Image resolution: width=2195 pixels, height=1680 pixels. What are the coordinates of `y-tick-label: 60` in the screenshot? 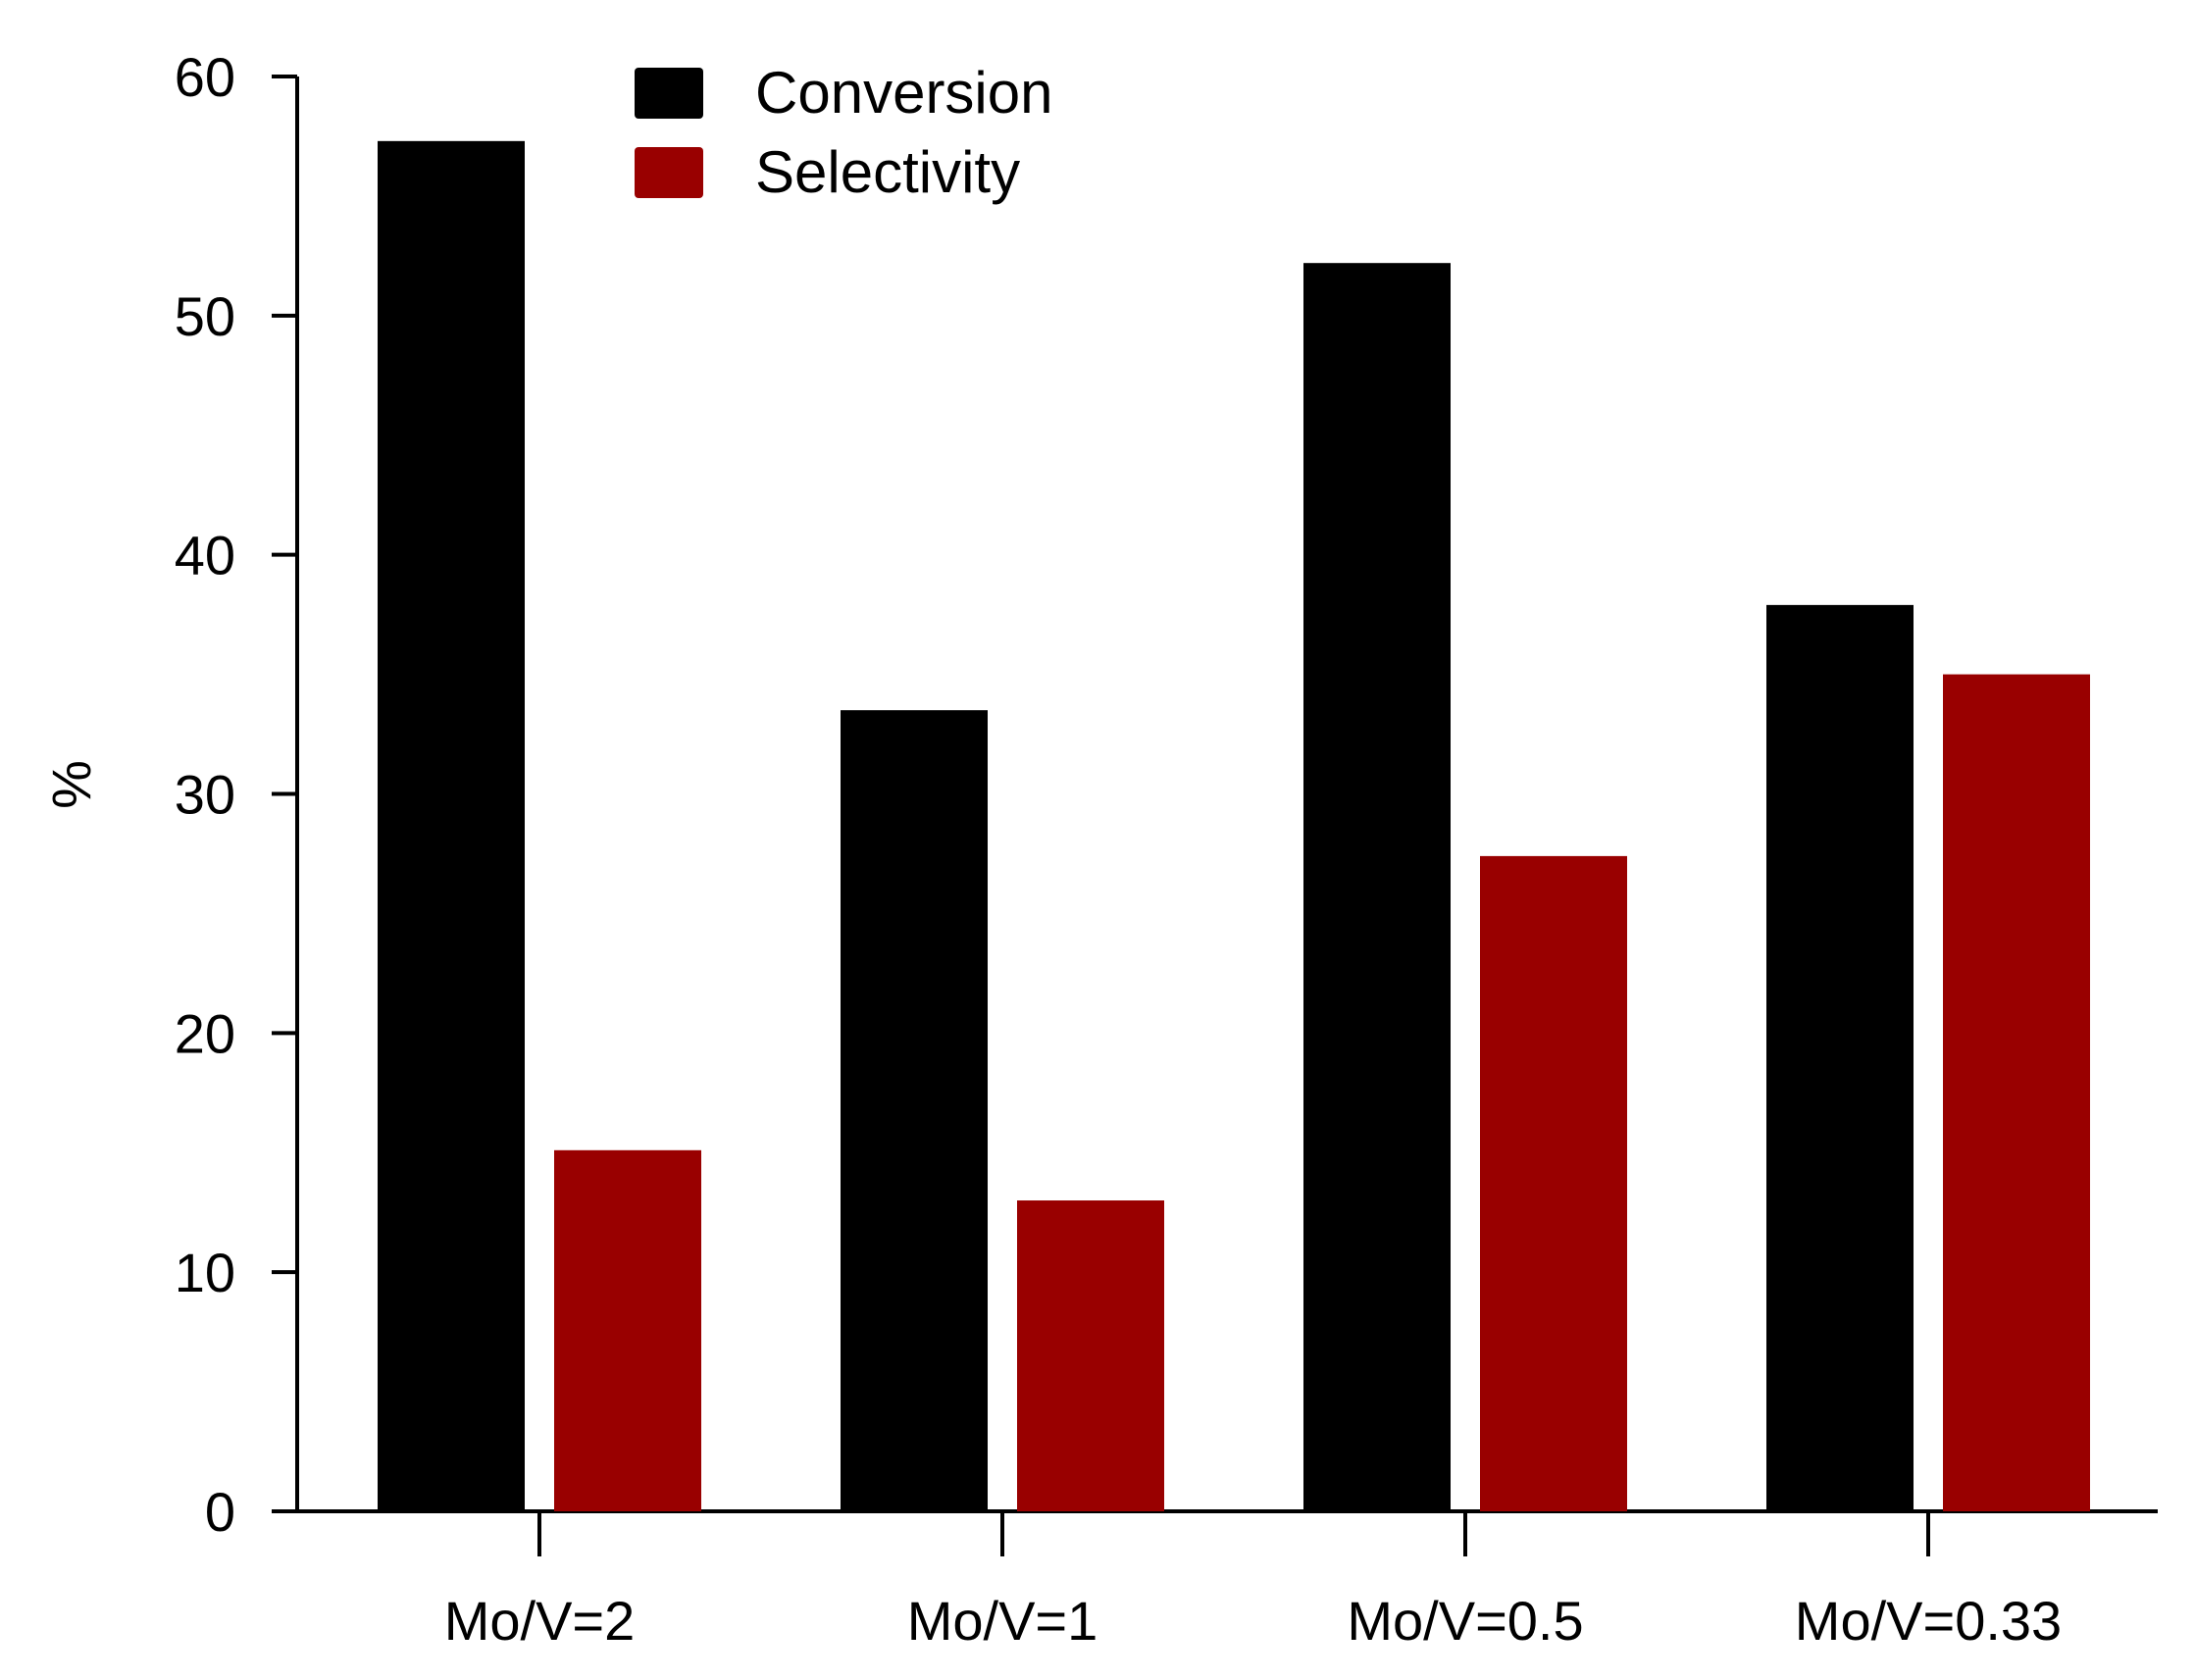 It's located at (205, 77).